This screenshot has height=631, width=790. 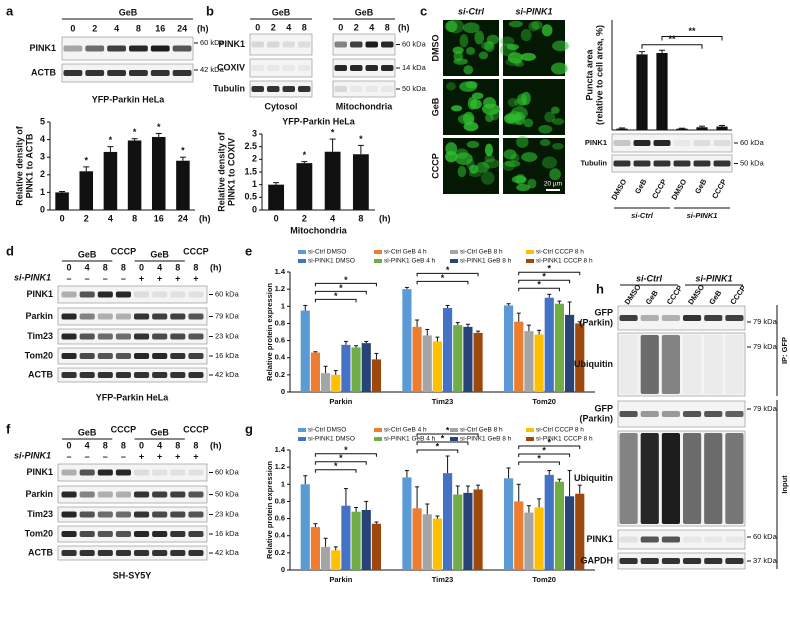 I want to click on unit-label: (h), so click(x=203, y=28).